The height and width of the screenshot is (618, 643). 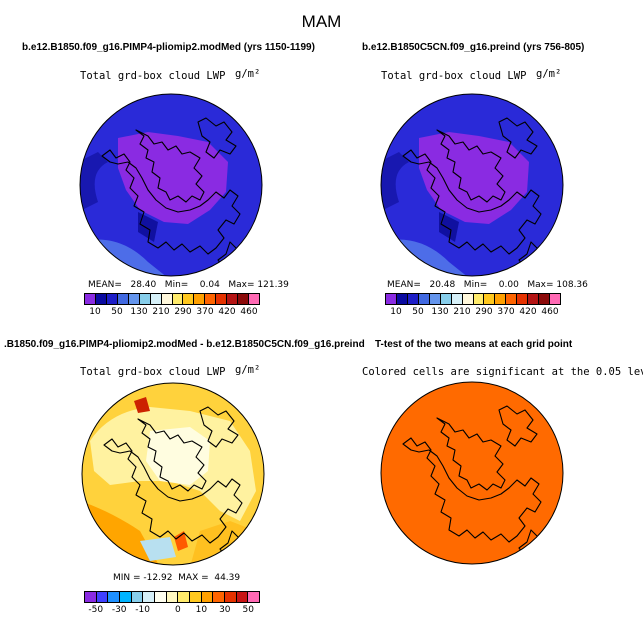 What do you see at coordinates (474, 178) in the screenshot?
I see `arctic-high-lwp-region` at bounding box center [474, 178].